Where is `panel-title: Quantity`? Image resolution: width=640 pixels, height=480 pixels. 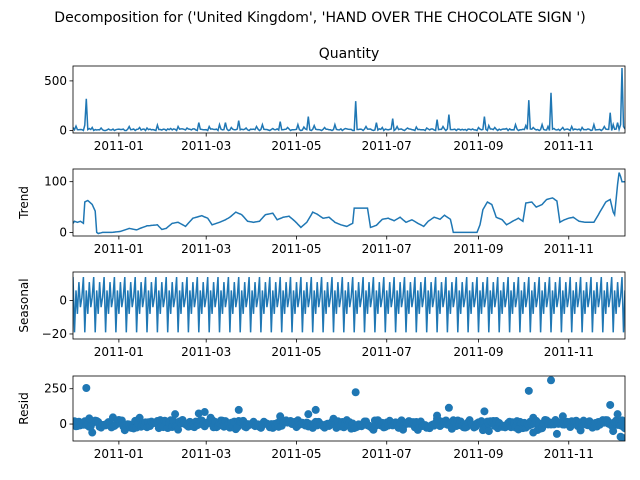
panel-title: Quantity is located at coordinates (349, 54).